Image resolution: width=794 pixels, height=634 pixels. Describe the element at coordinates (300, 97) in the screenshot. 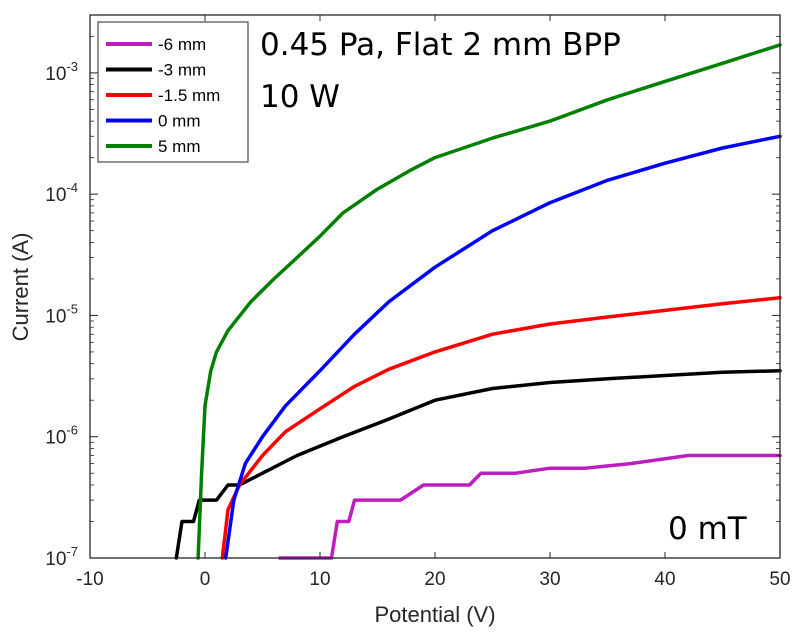

I see `annotation-power: 10 W` at that location.